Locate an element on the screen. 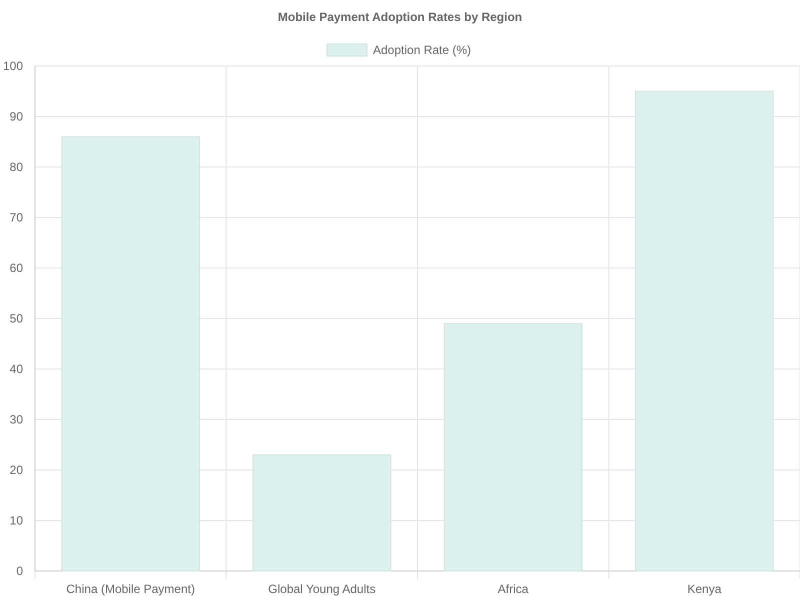  y-tick-label: 80 is located at coordinates (17, 167).